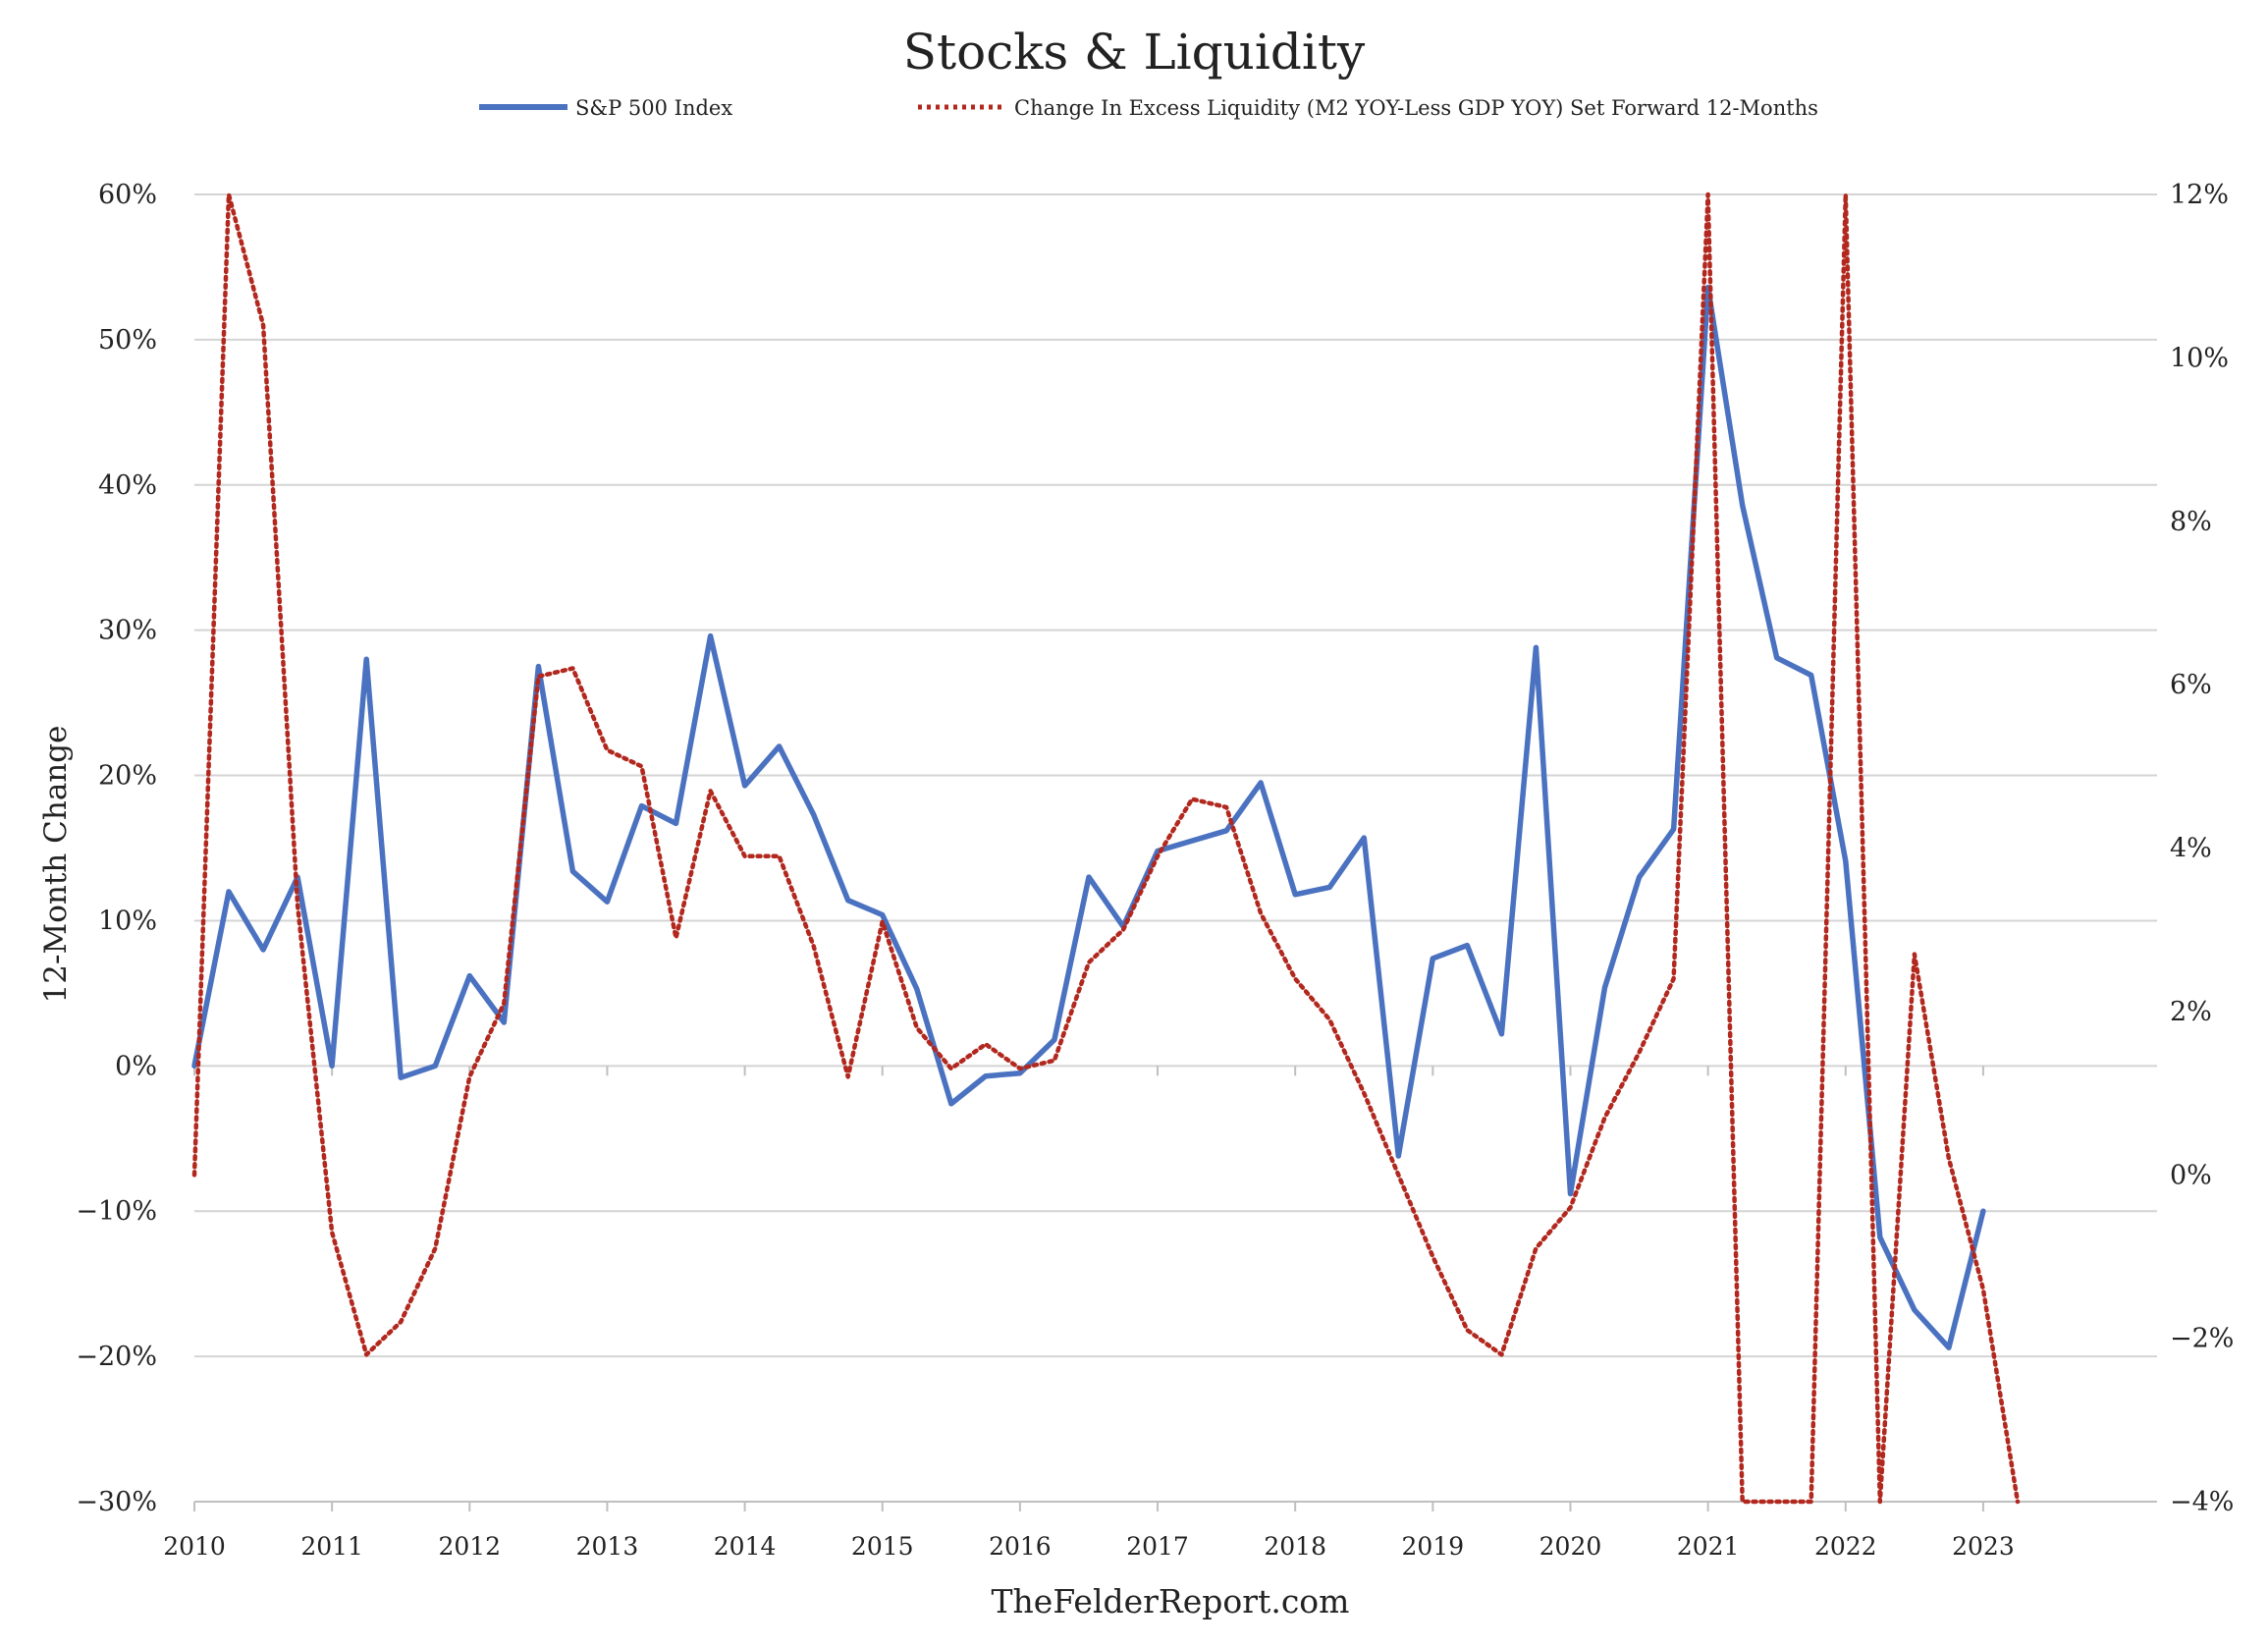  What do you see at coordinates (195, 1546) in the screenshot?
I see `x-tick-label: 2010` at bounding box center [195, 1546].